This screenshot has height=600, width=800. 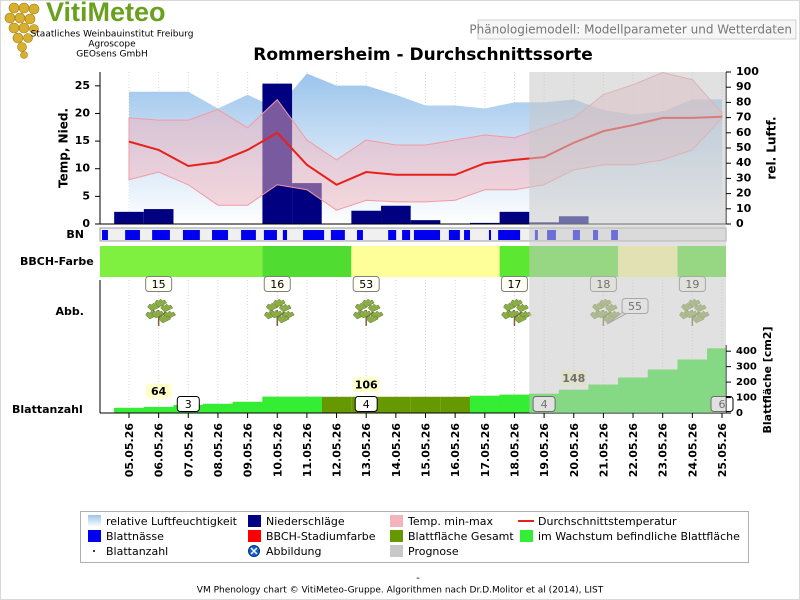 What do you see at coordinates (746, 367) in the screenshot?
I see `leaf-tick-label: 300` at bounding box center [746, 367].